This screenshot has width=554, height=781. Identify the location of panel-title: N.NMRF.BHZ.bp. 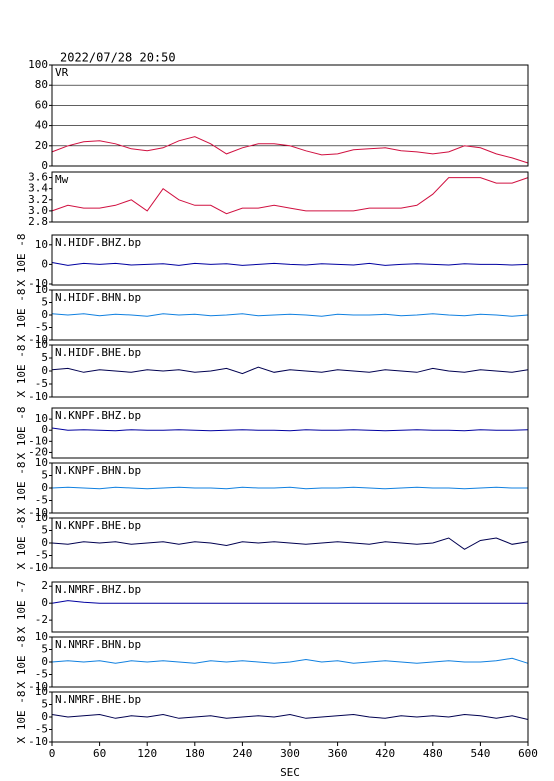
(98, 589).